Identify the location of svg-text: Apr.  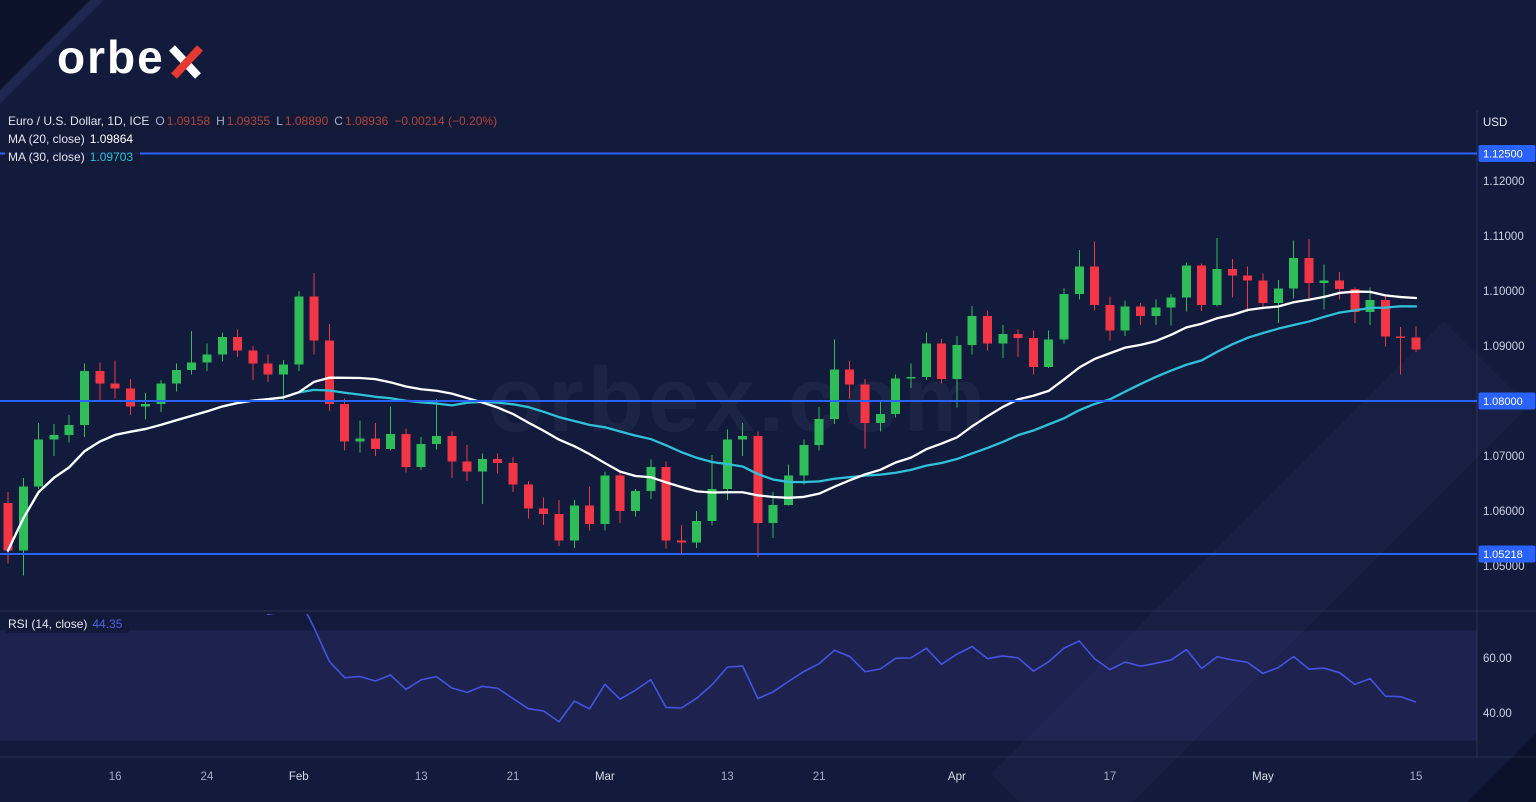
(957, 777).